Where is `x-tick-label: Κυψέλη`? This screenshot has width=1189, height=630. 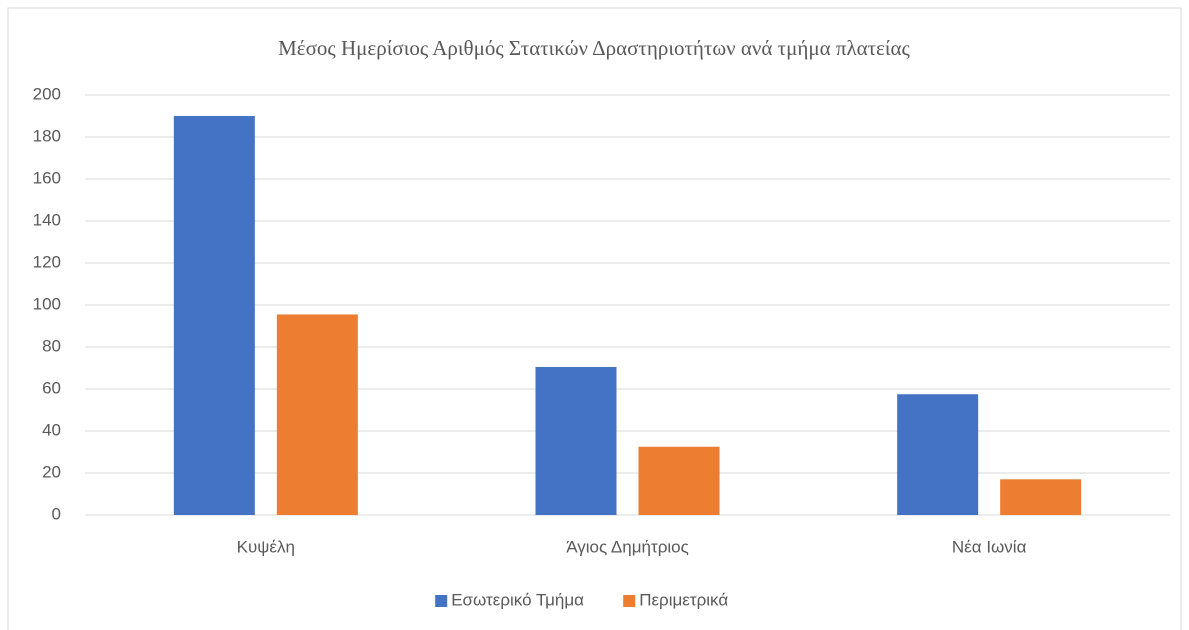 x-tick-label: Κυψέλη is located at coordinates (266, 546).